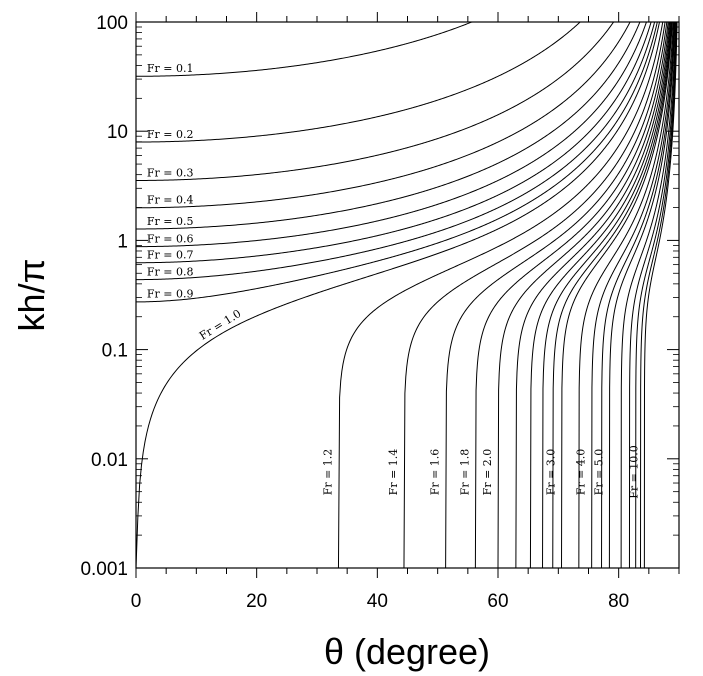 The width and height of the screenshot is (703, 676). Describe the element at coordinates (109, 460) in the screenshot. I see `y-tick-label: 0.01` at that location.